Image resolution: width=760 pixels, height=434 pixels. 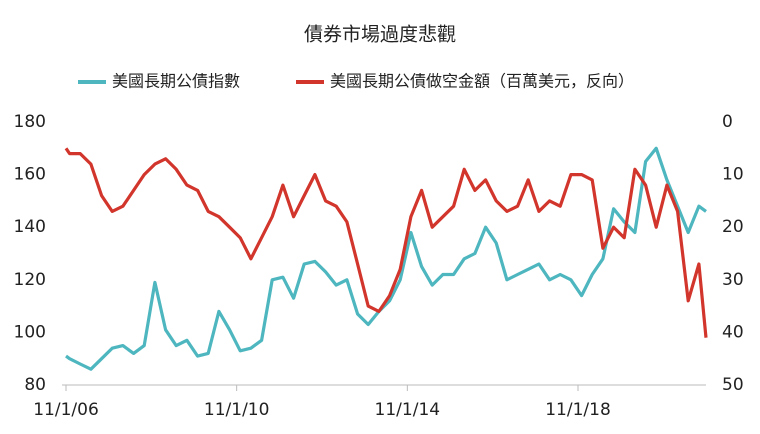 I want to click on y2-tick-label: 50, so click(x=733, y=385).